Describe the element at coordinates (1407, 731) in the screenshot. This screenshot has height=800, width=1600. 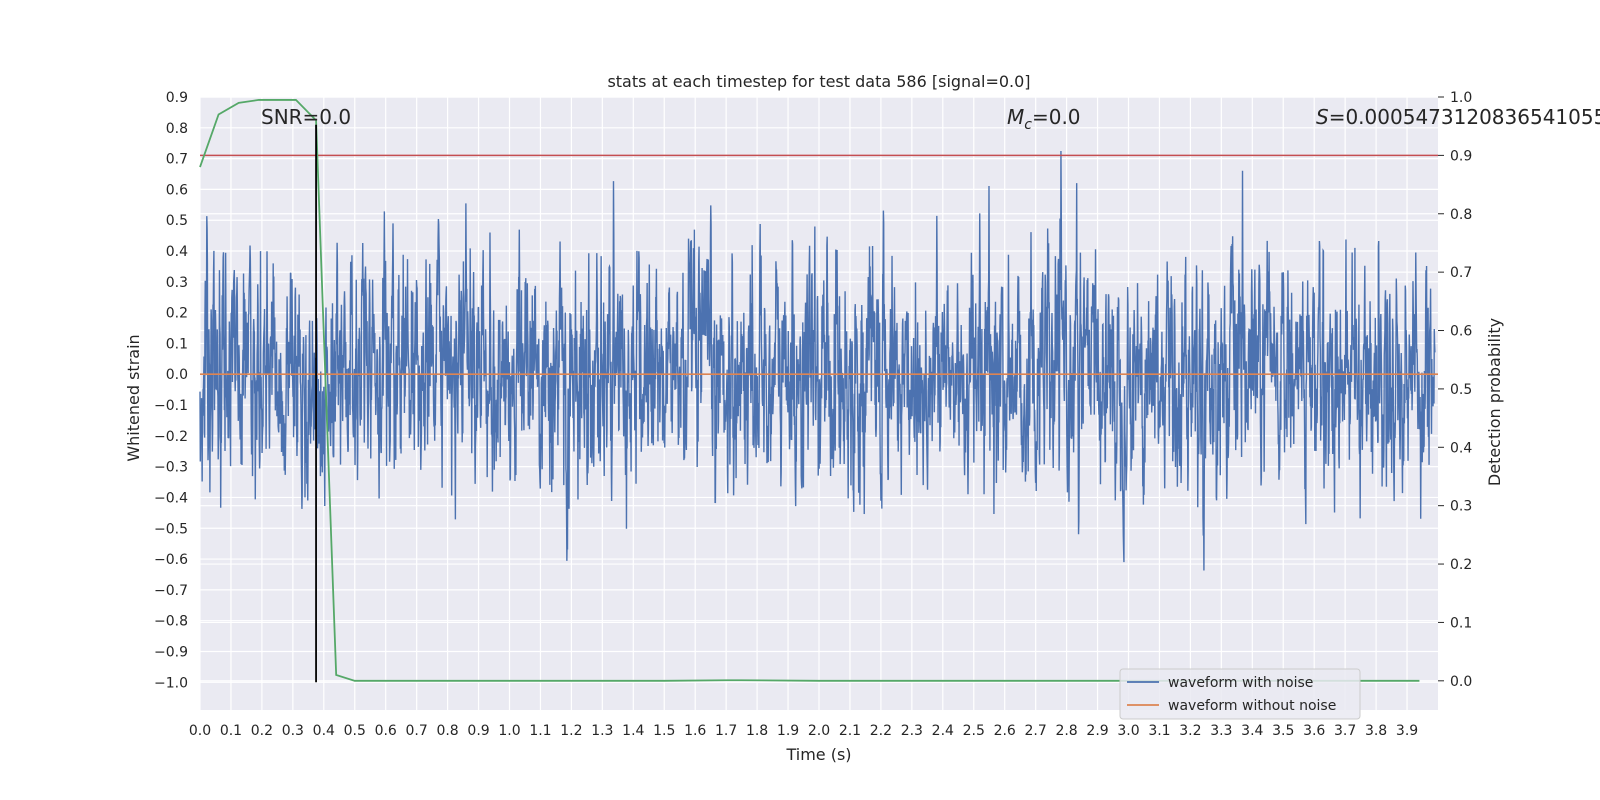
I see `x-tick-label: 3.9` at that location.